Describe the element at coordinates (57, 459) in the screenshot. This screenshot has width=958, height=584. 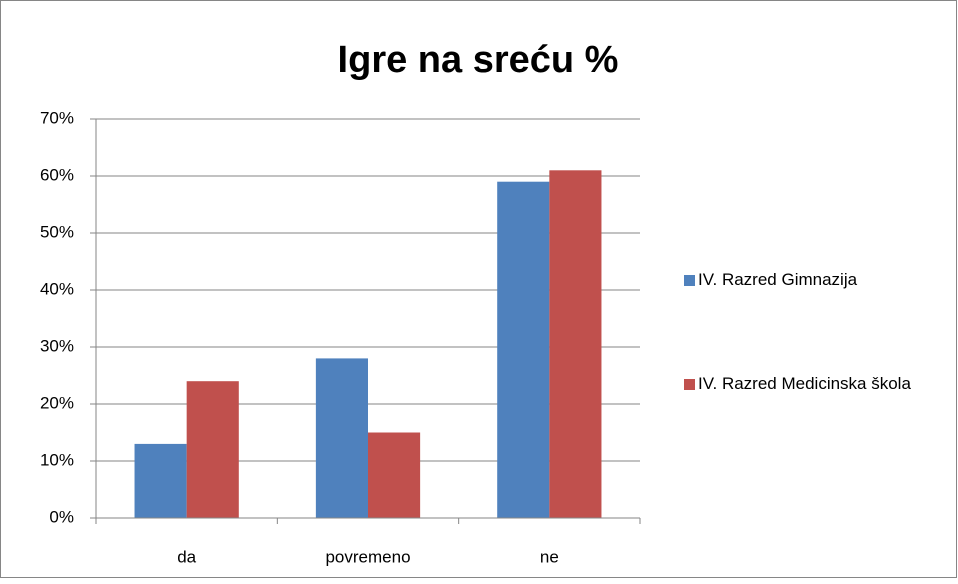
I see `y-tick-label: 10%` at that location.